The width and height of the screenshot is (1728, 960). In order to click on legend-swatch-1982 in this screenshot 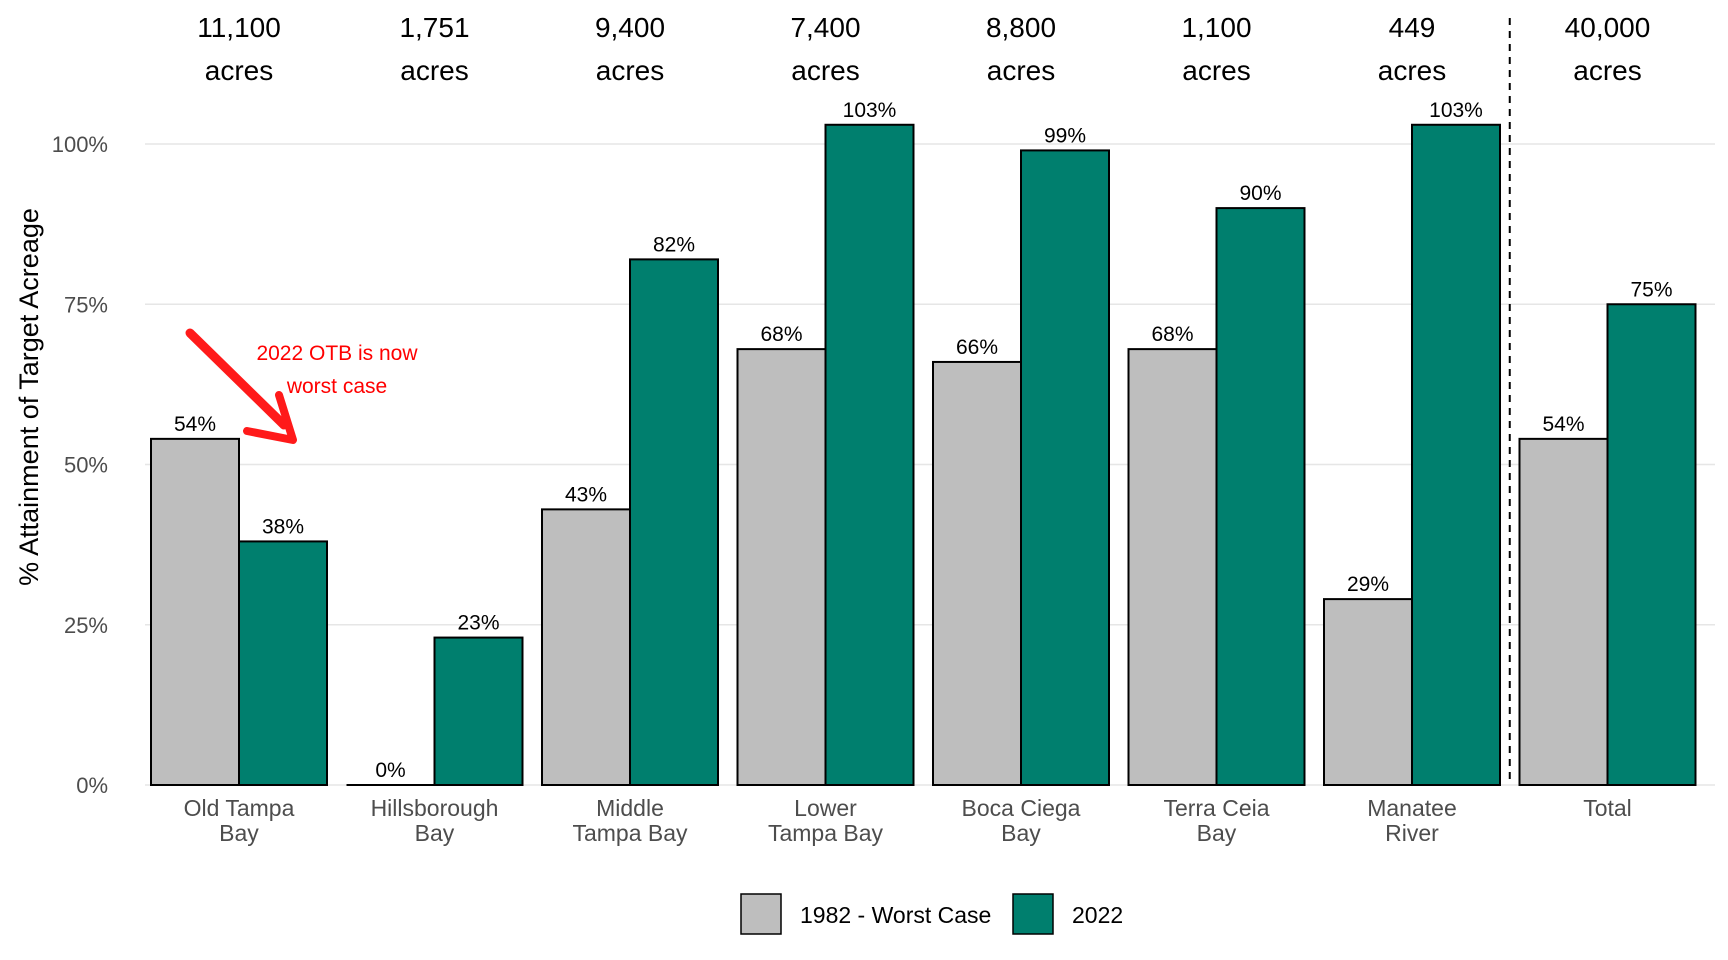, I will do `click(761, 914)`.